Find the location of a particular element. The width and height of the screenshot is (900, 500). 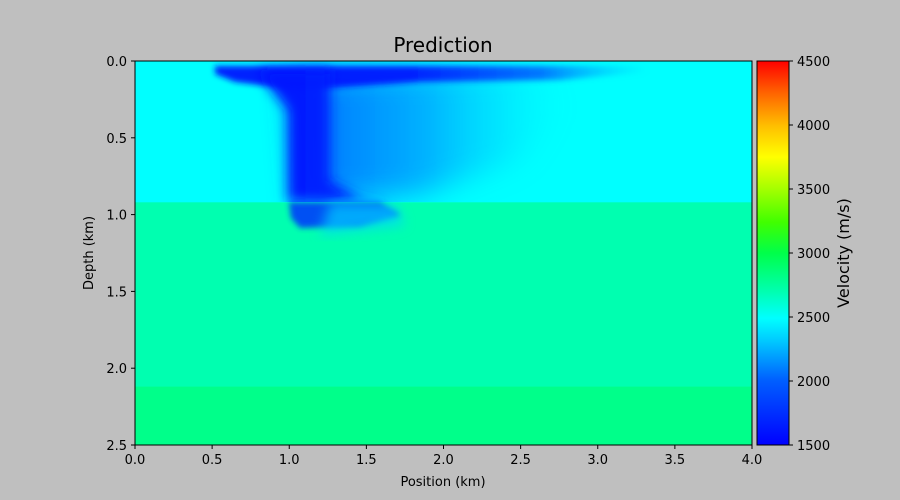

low-velocity-anomaly is located at coordinates (432, 134).